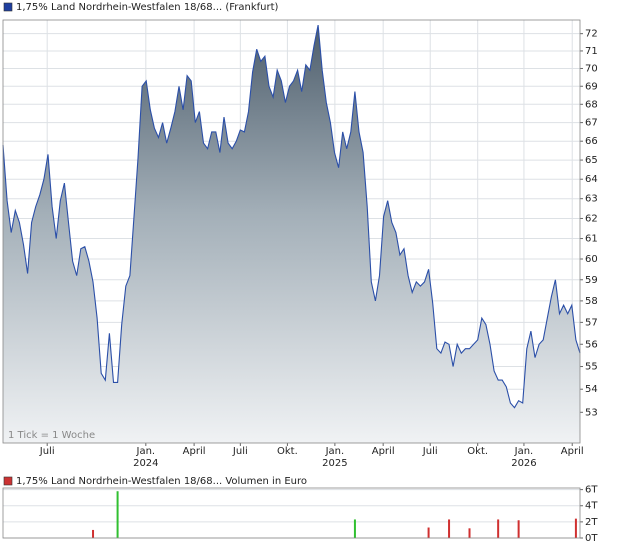  Describe the element at coordinates (591, 34) in the screenshot. I see `y-tick-label: 72` at that location.